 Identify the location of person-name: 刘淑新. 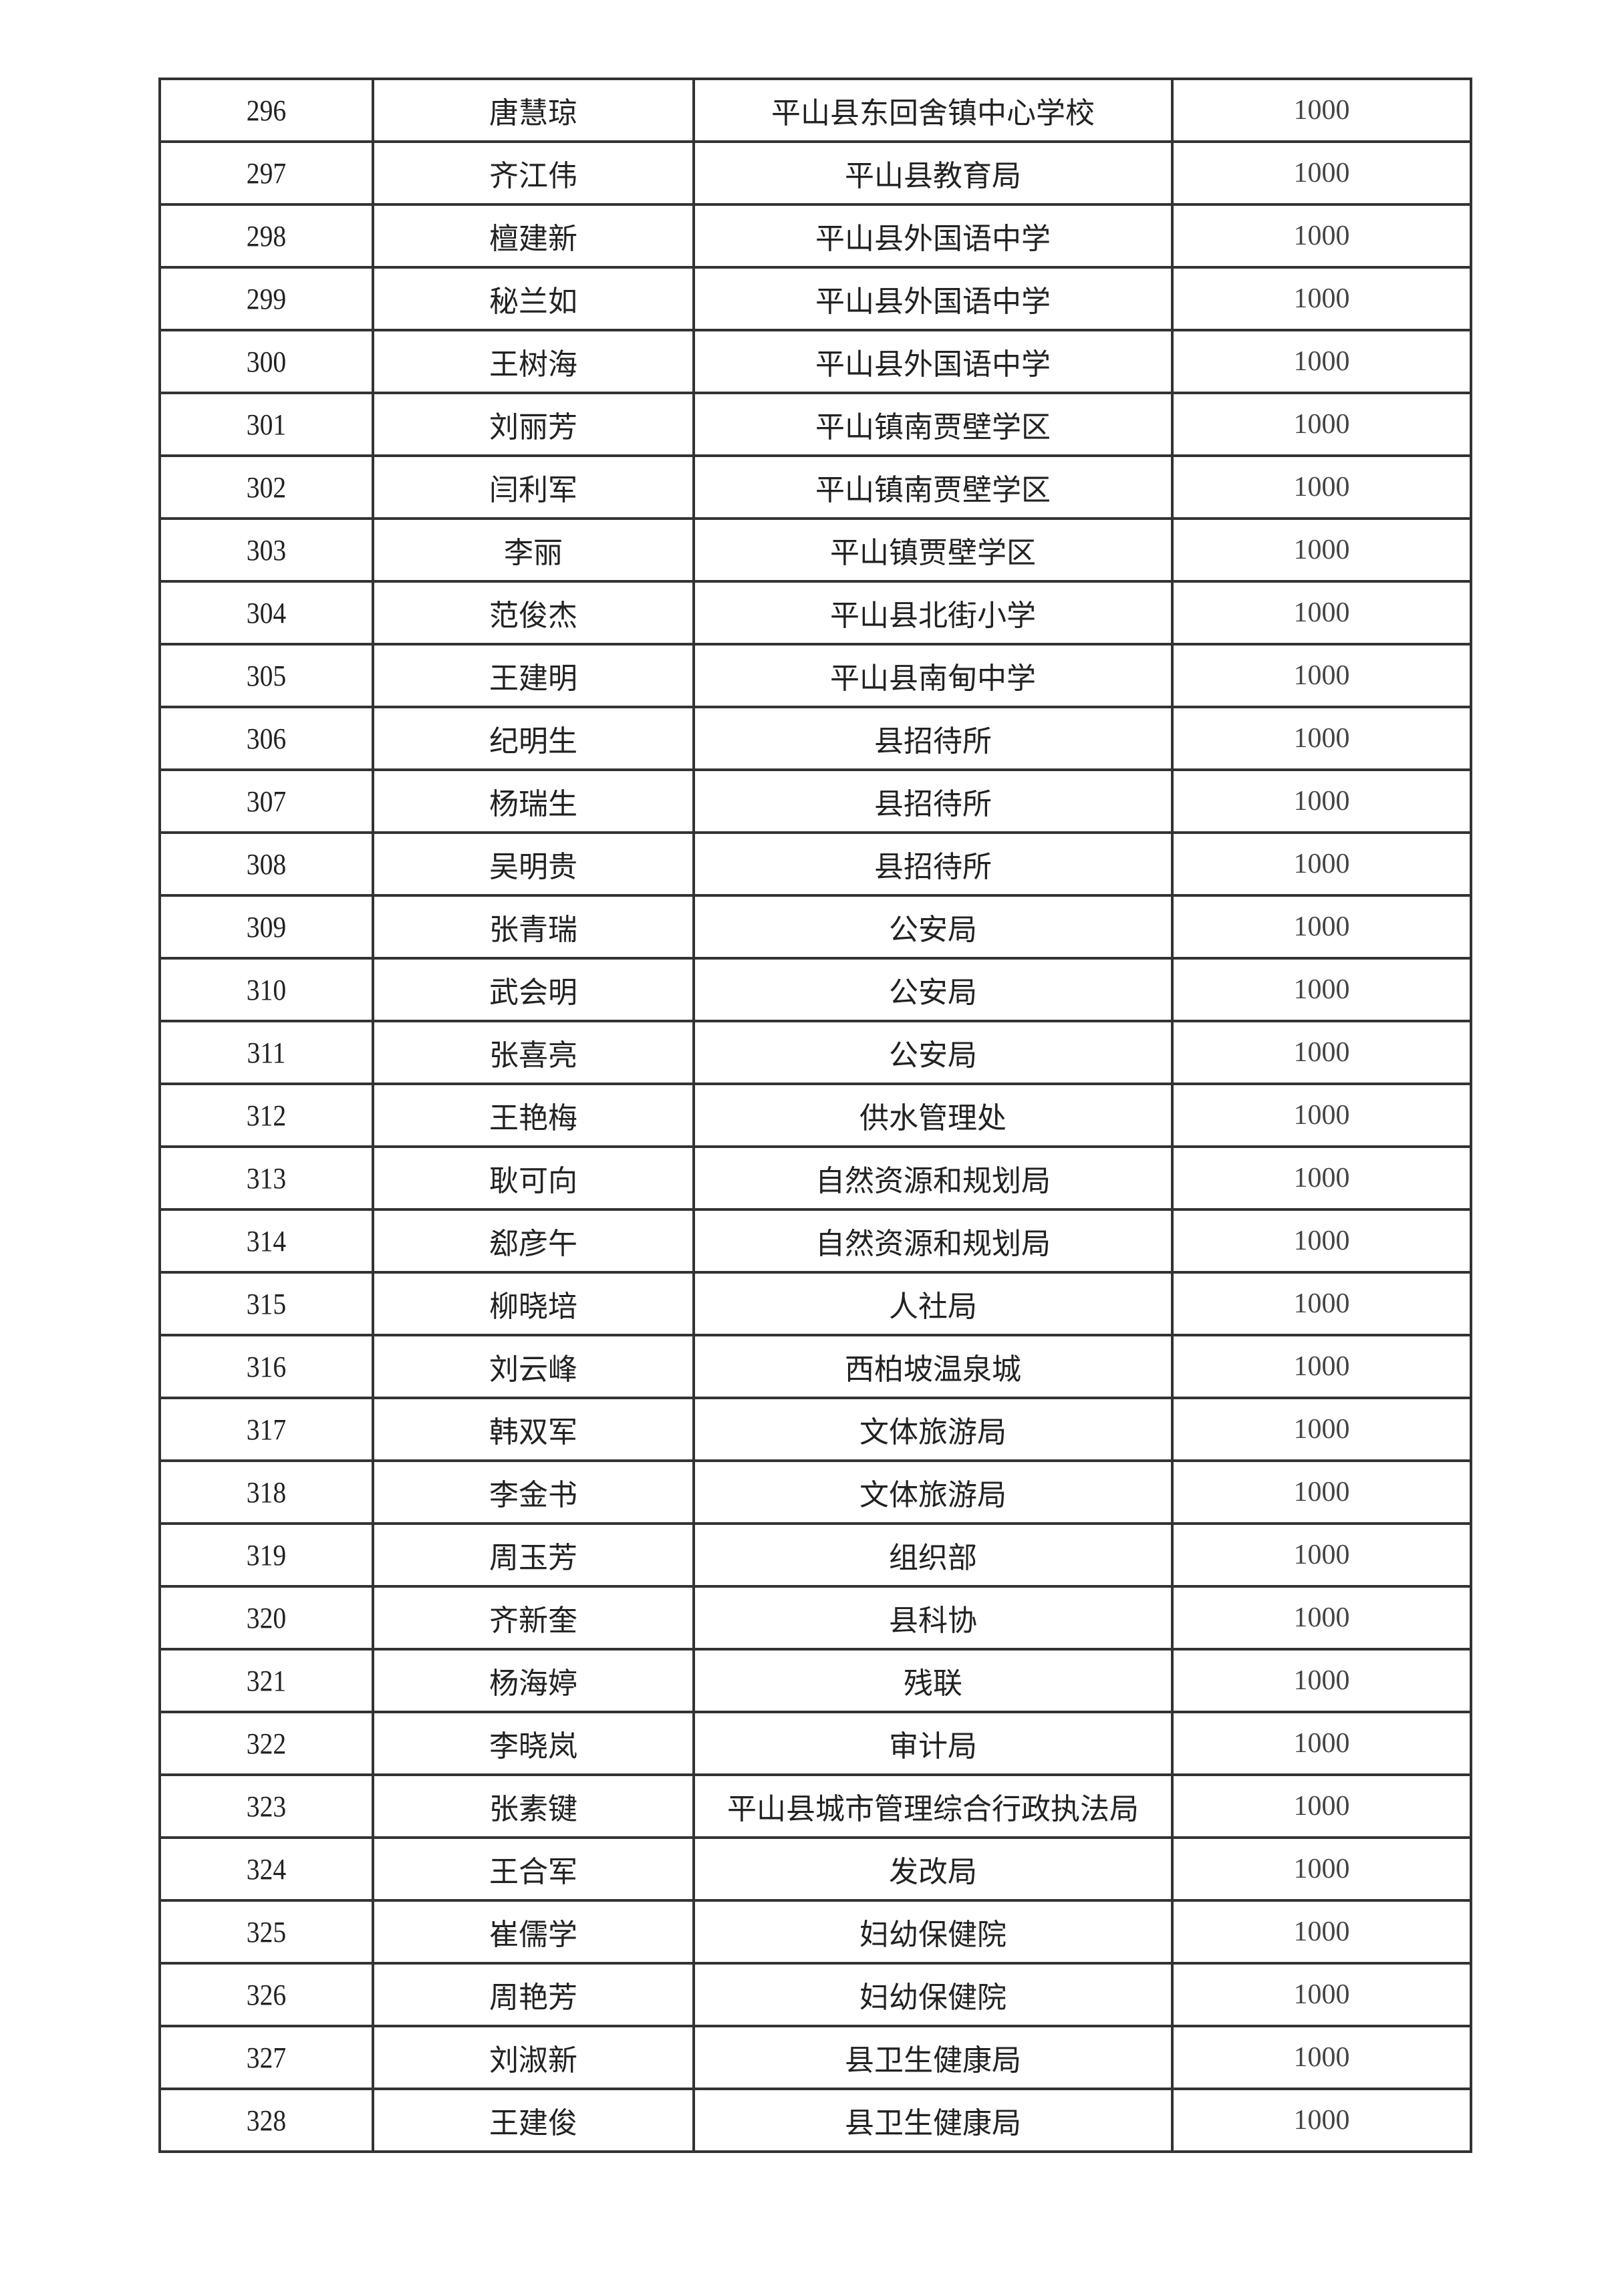
(533, 2057).